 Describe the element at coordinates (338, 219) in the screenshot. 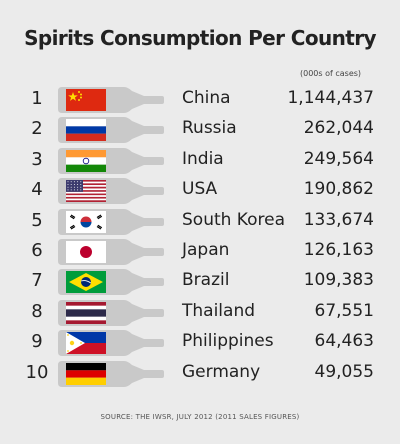

I see `value-label: 133,674` at that location.